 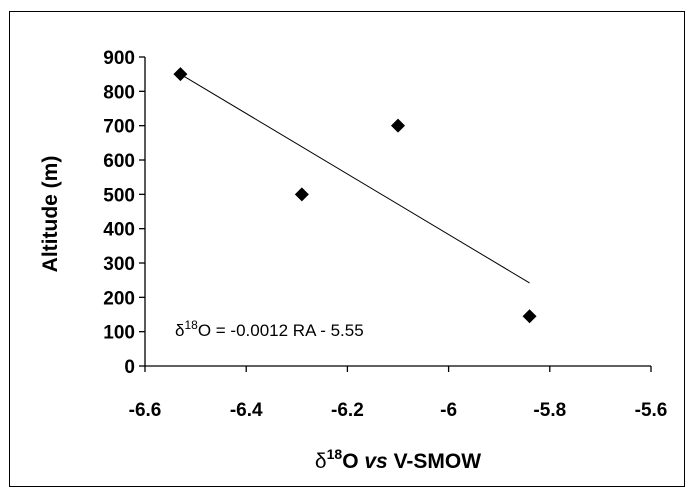 What do you see at coordinates (179, 330) in the screenshot?
I see `eq-delta: δ` at bounding box center [179, 330].